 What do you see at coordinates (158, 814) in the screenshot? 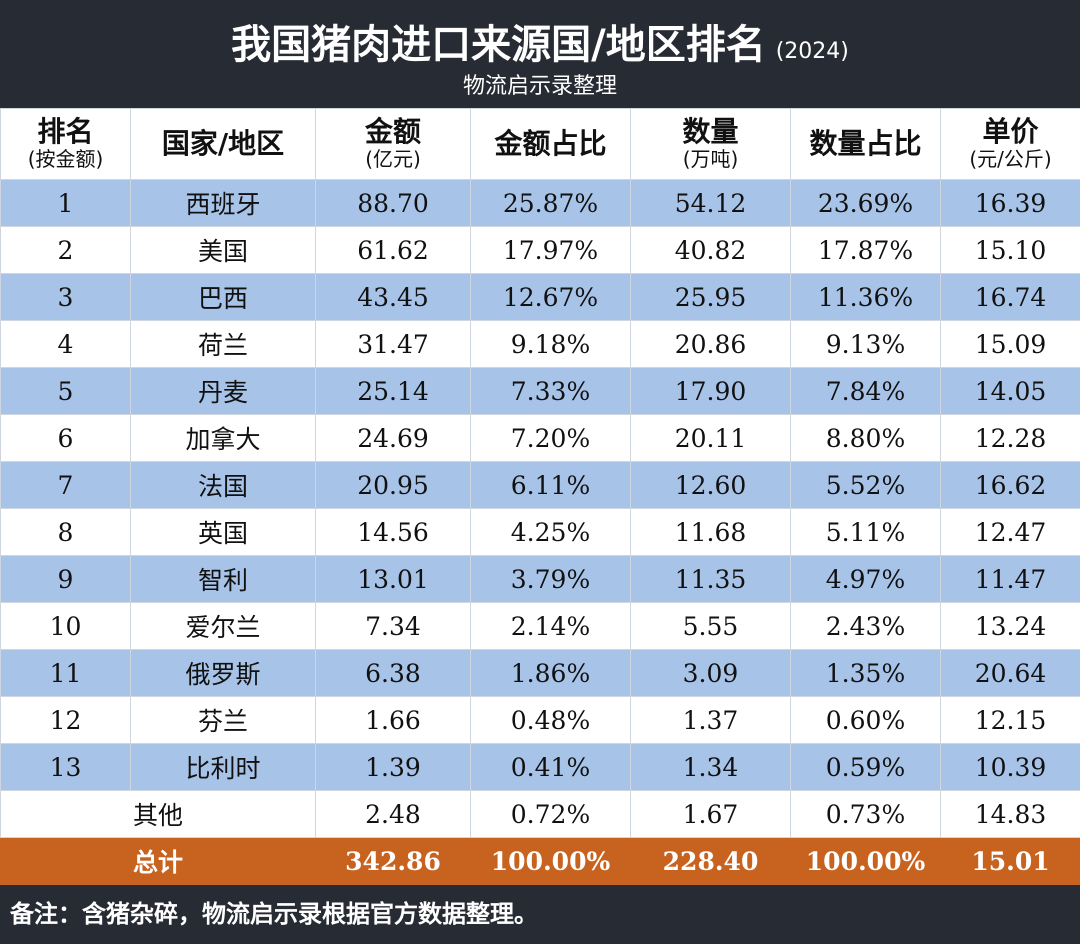
I see `cell: 其他` at bounding box center [158, 814].